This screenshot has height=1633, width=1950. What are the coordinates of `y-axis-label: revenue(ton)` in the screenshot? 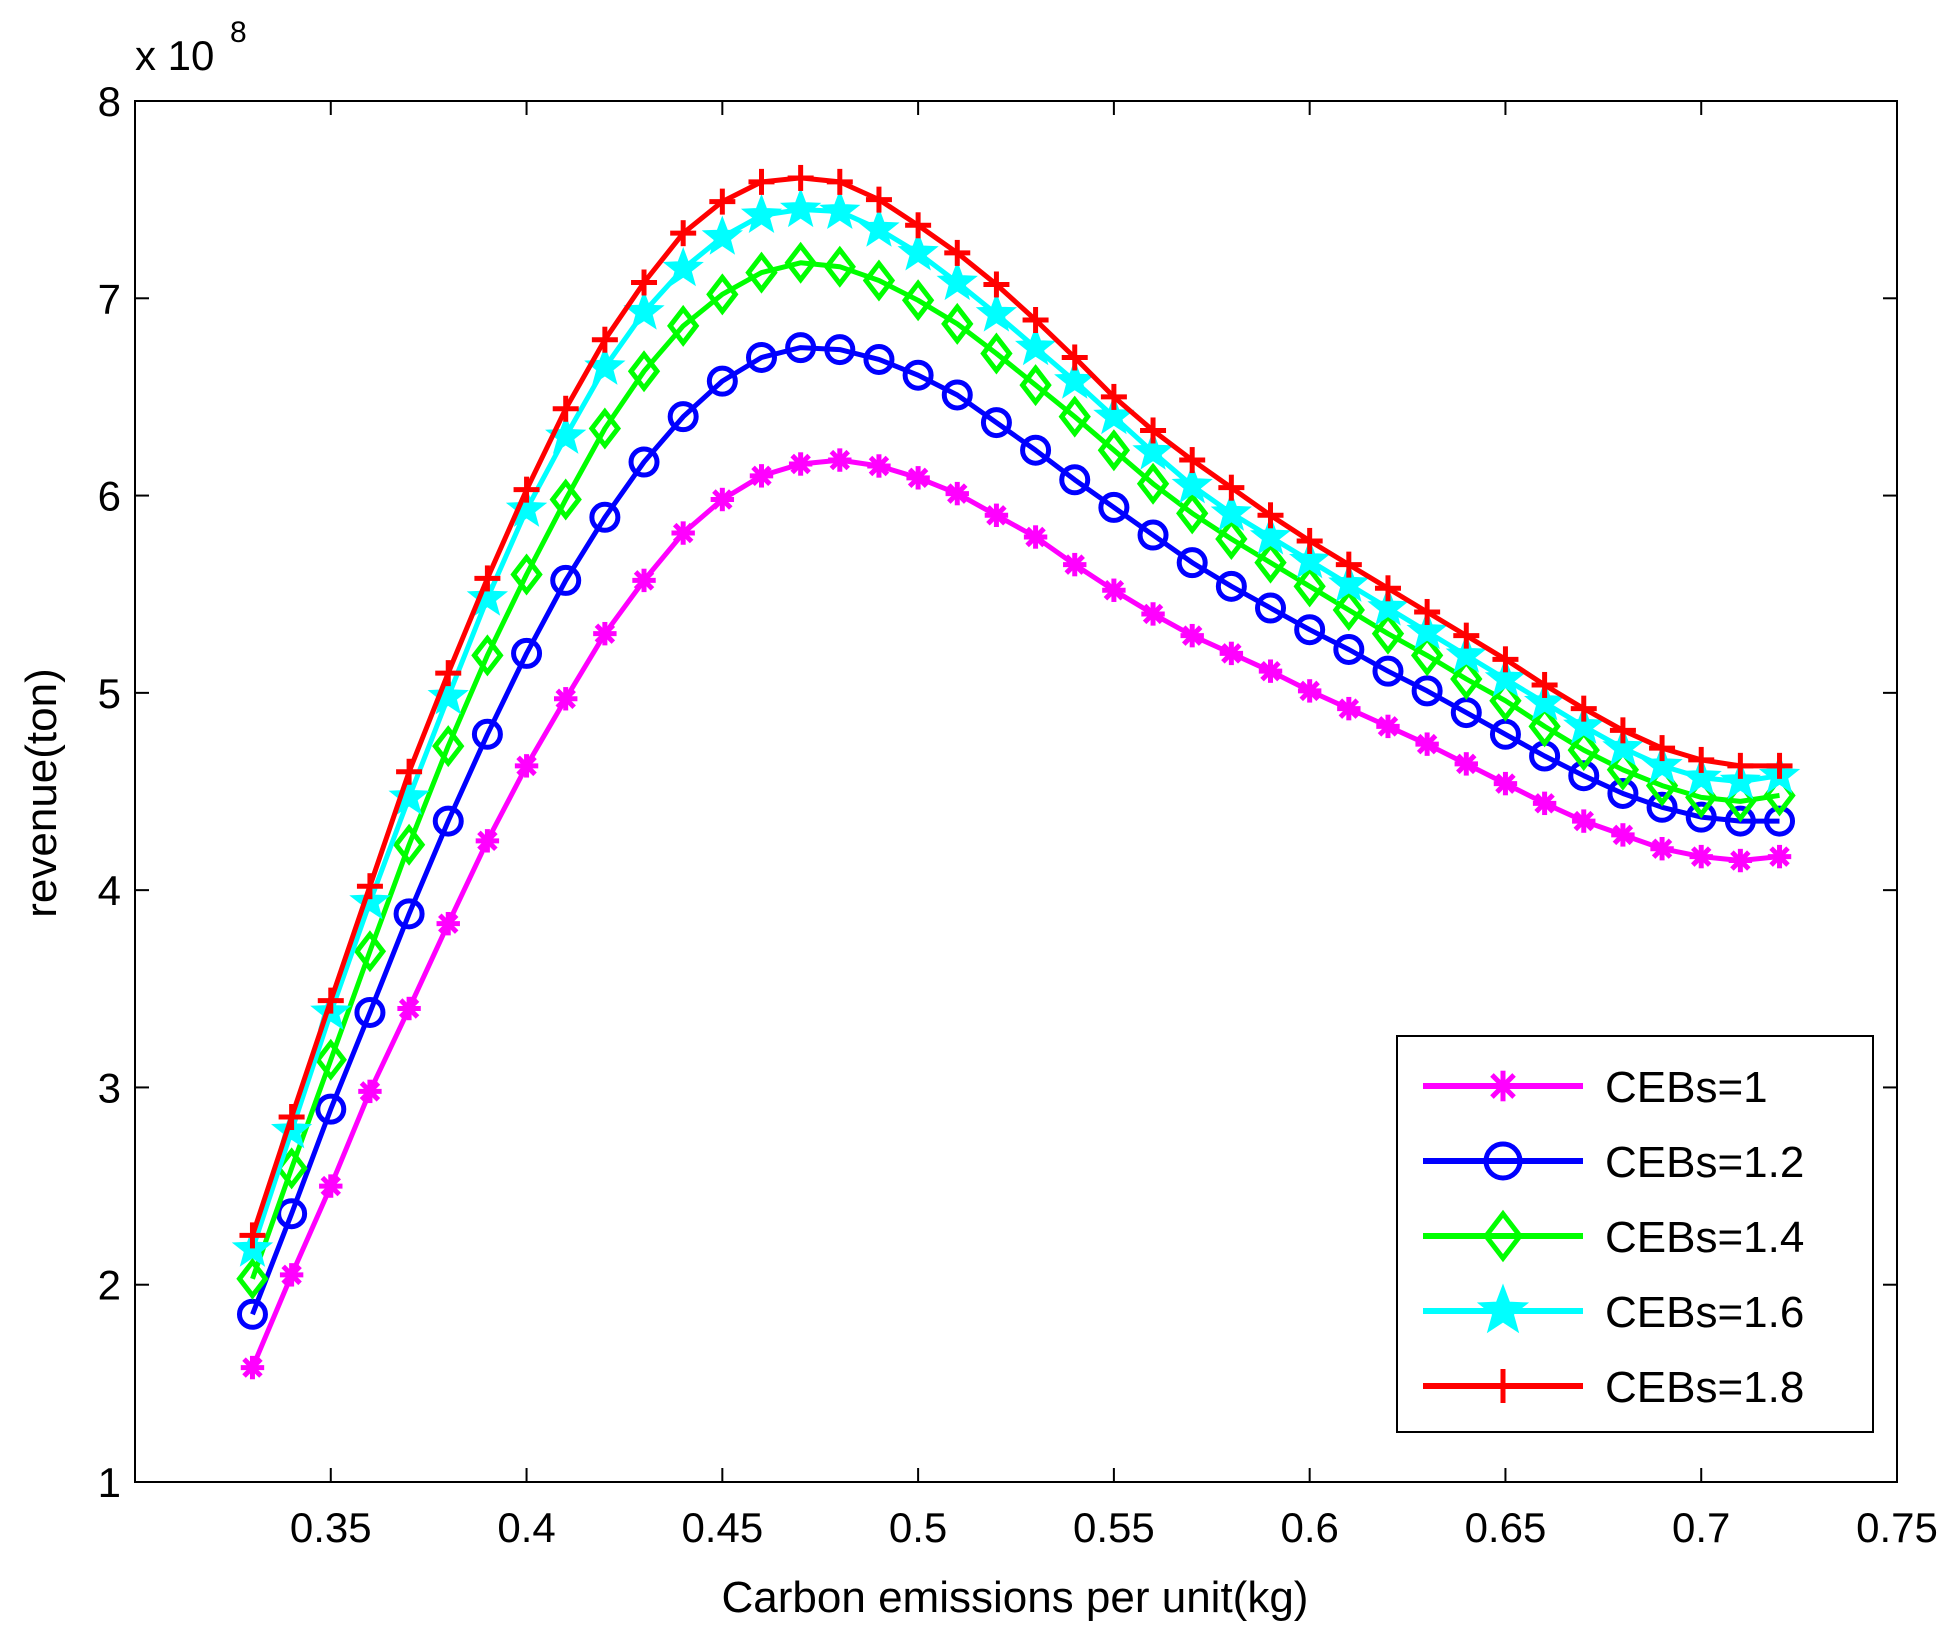 It's located at (41, 792).